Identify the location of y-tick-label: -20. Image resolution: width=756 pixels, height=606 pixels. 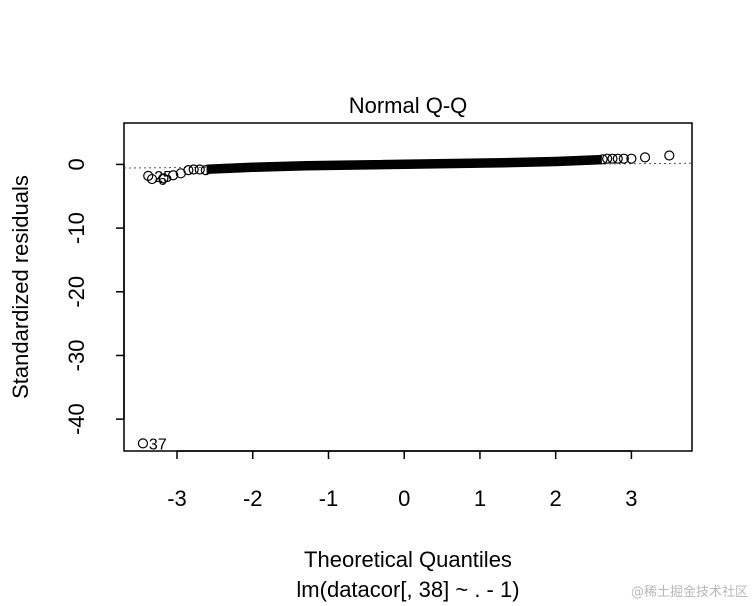
(76, 292).